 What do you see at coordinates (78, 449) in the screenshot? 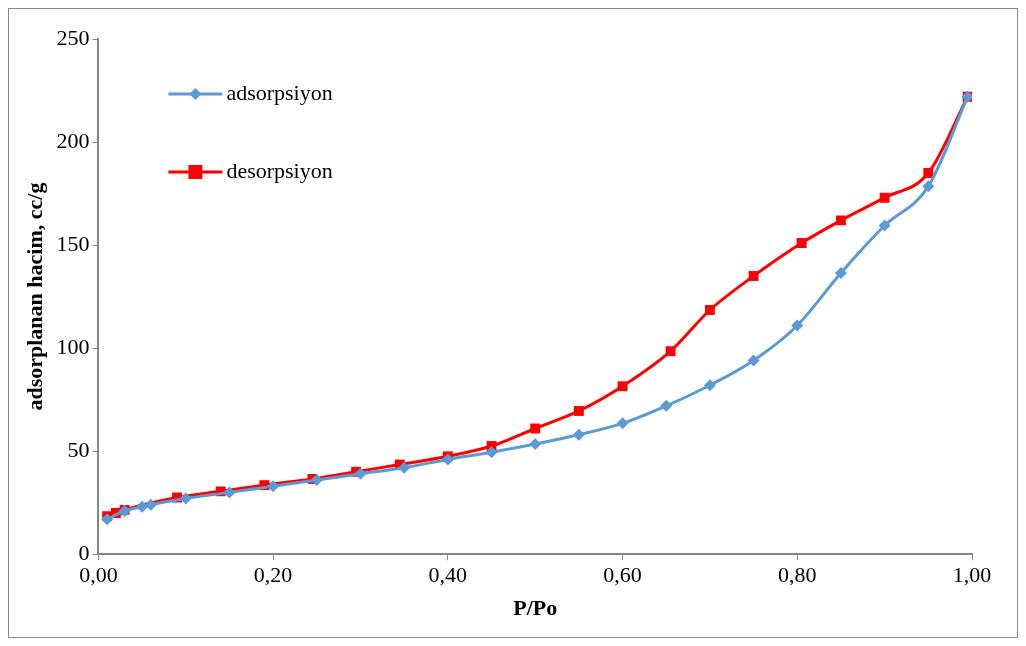
I see `y-tick-label: 50` at bounding box center [78, 449].